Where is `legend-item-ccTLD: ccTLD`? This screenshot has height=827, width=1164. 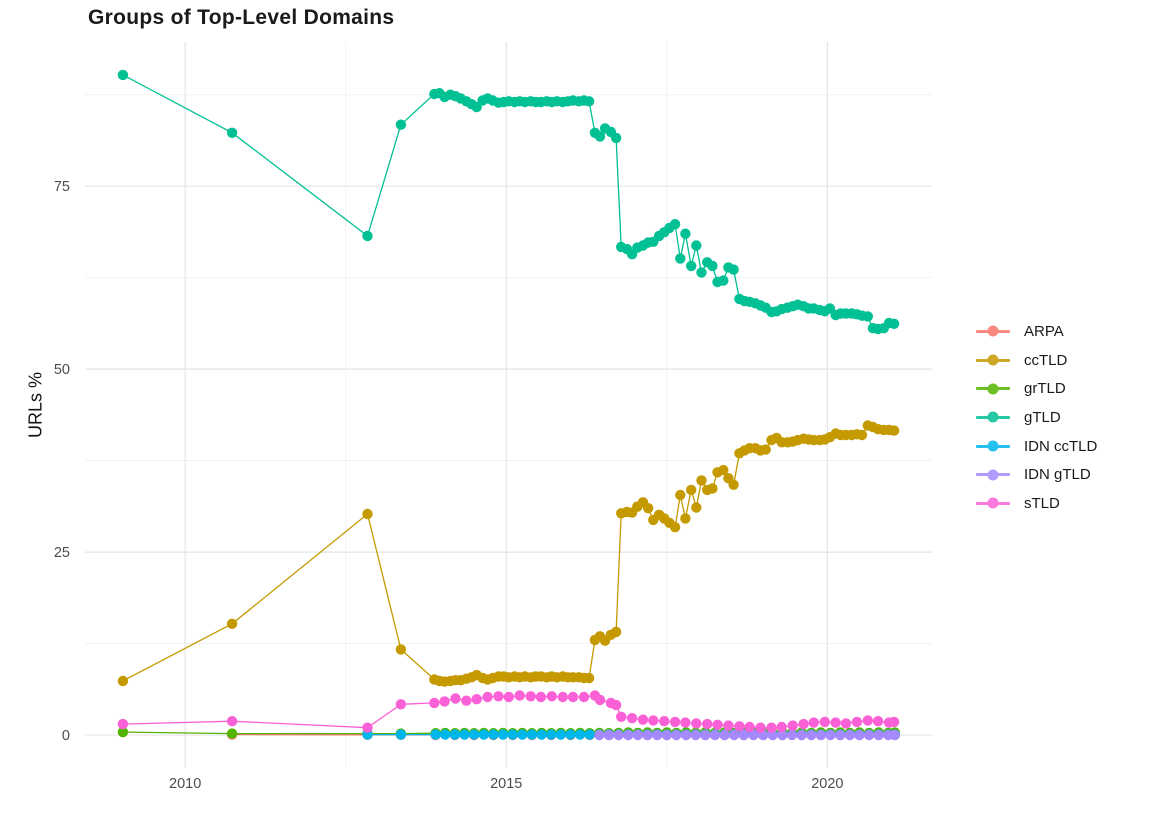
legend-item-ccTLD: ccTLD is located at coordinates (1036, 360).